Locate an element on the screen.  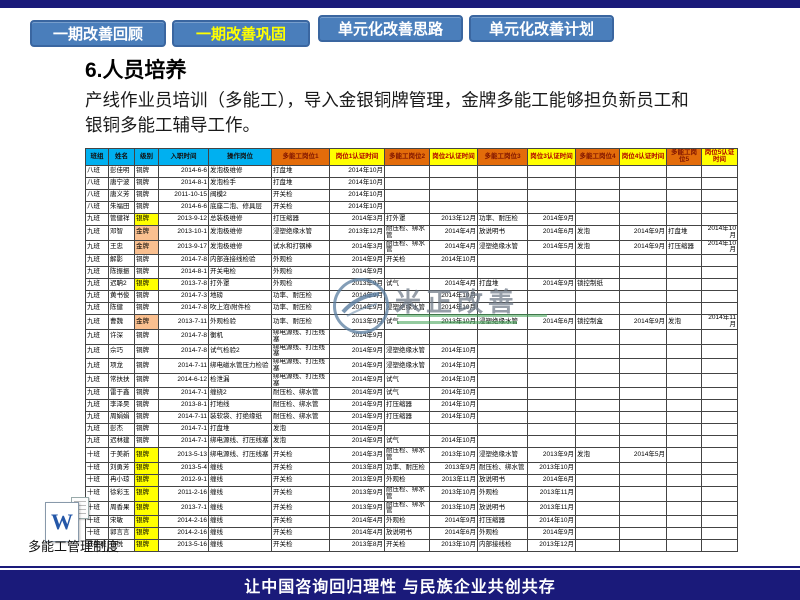
table-cell: 陈振振 is located at coordinates (121, 273).